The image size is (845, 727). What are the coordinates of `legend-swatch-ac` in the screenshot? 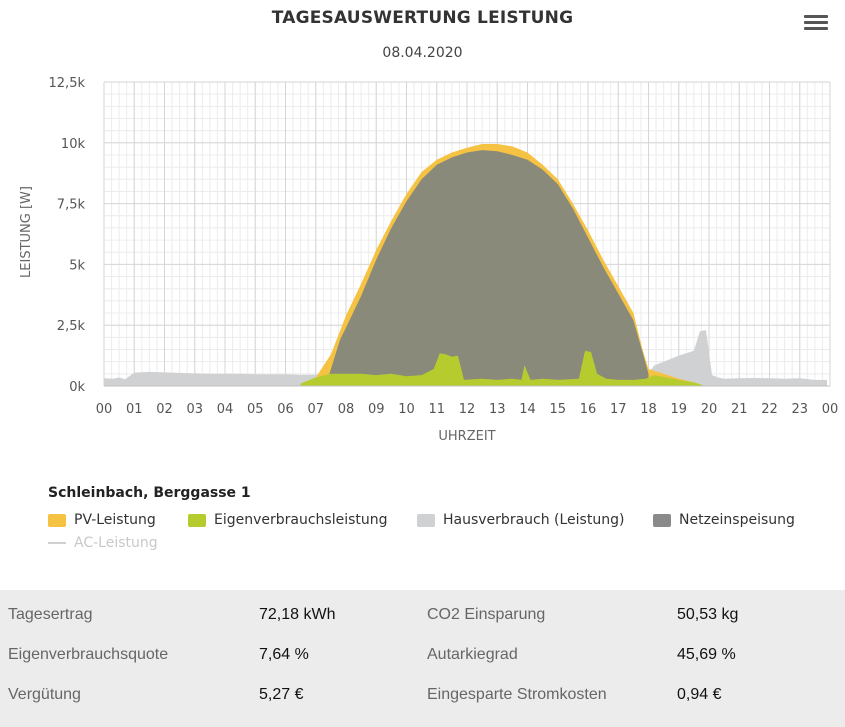 It's located at (57, 543).